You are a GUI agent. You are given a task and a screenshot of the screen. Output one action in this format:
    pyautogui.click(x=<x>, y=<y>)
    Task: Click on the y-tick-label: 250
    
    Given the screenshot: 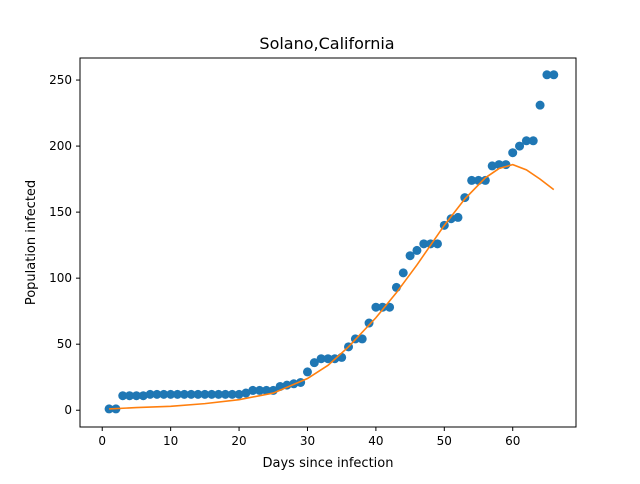 What is the action you would take?
    pyautogui.click(x=60, y=80)
    